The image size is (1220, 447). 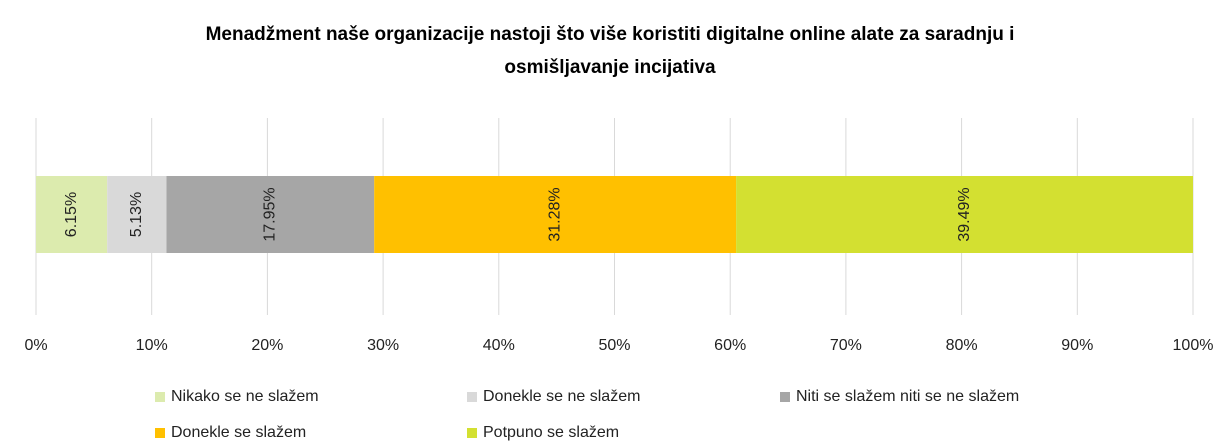 I want to click on x-tick-label: 60%, so click(x=730, y=345).